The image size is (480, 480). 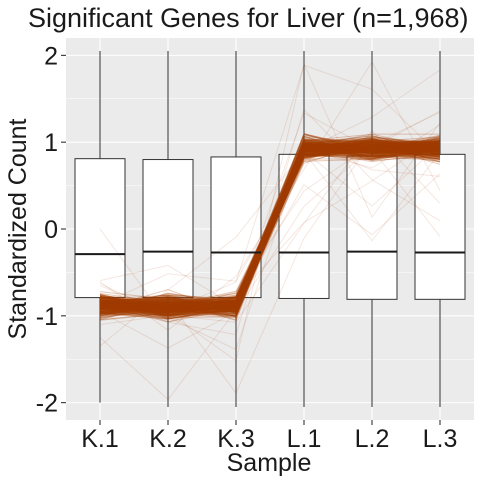 What do you see at coordinates (47, 317) in the screenshot?
I see `y-tick-label: -1` at bounding box center [47, 317].